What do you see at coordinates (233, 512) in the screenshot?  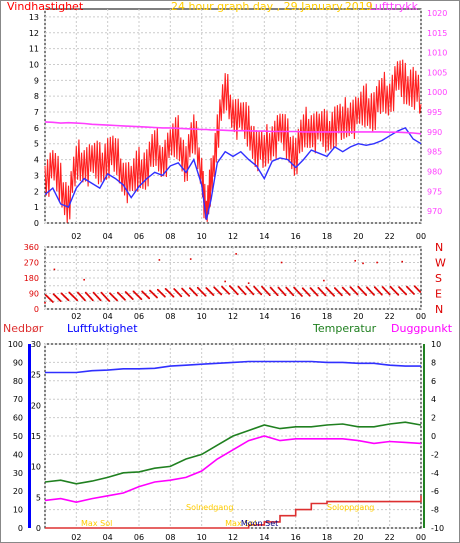 I see `rain-series-line` at bounding box center [233, 512].